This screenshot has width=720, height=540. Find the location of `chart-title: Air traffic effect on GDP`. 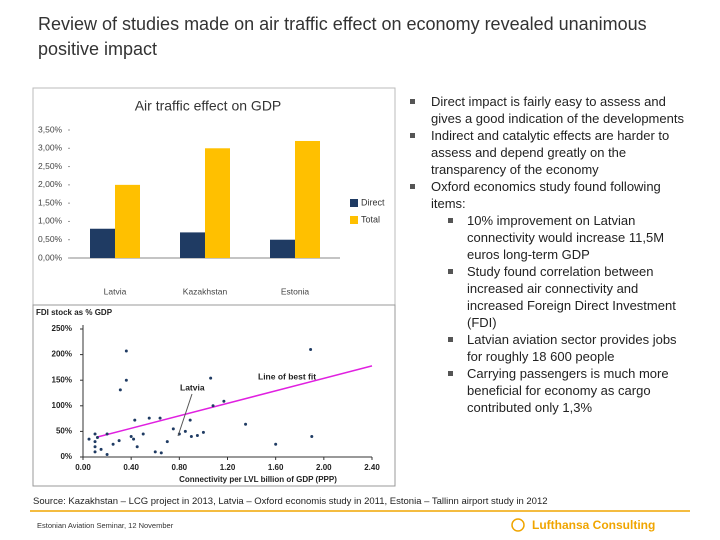

chart-title: Air traffic effect on GDP is located at coordinates (208, 106).